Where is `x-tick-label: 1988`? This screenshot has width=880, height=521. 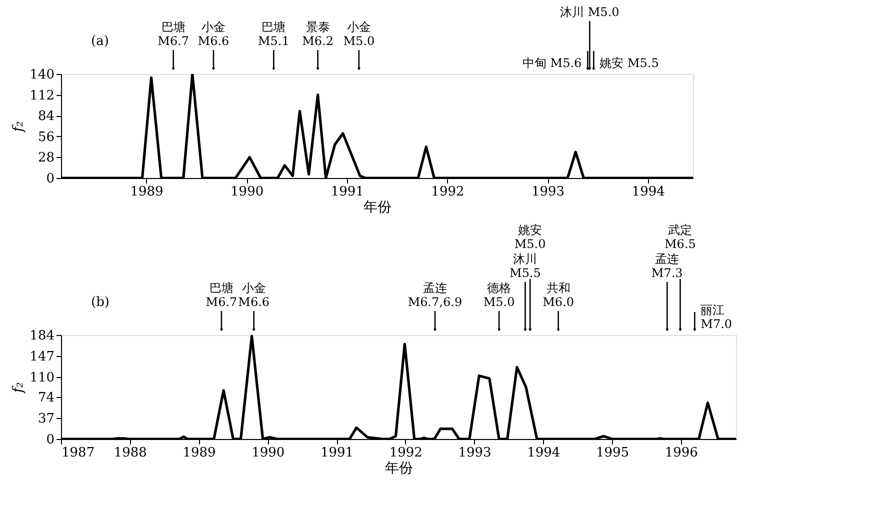 x-tick-label: 1988 is located at coordinates (130, 453).